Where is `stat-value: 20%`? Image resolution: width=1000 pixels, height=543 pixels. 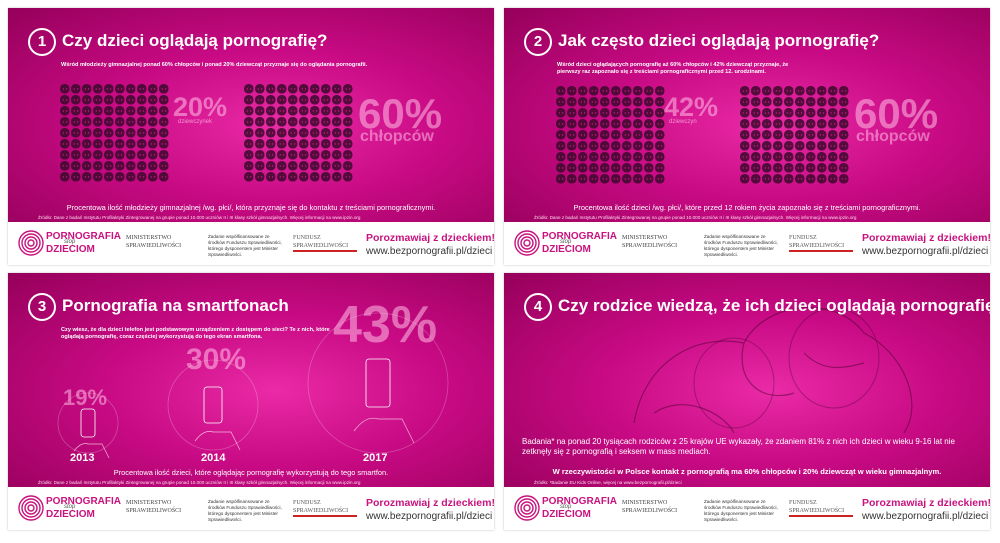 stat-value: 20% is located at coordinates (200, 107).